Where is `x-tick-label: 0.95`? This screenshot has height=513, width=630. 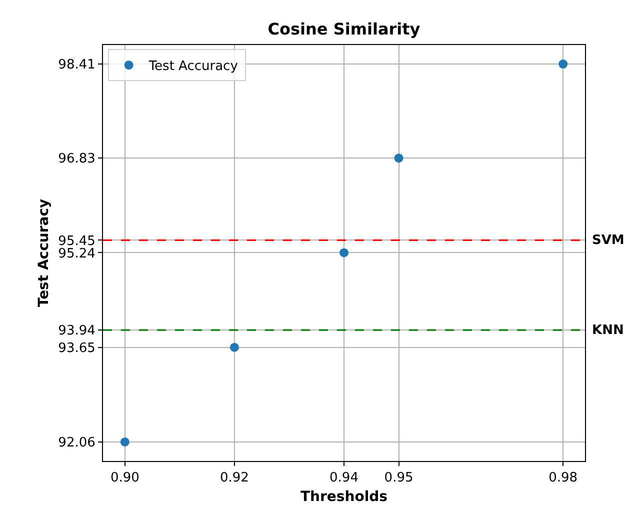 x-tick-label: 0.95 is located at coordinates (399, 478).